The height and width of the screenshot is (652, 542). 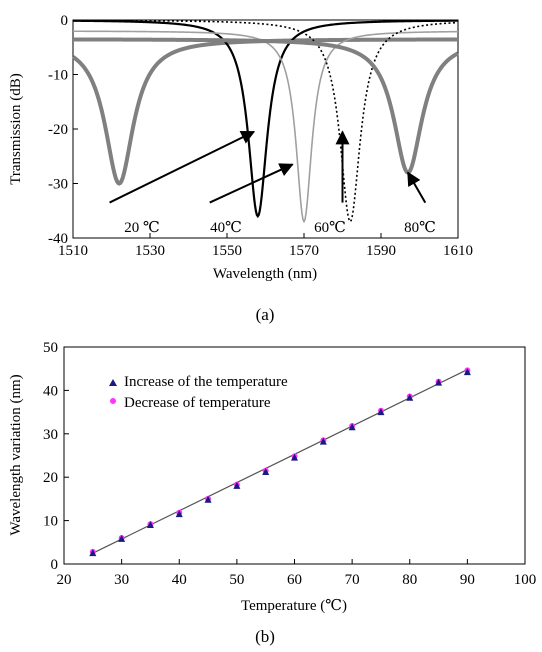 I want to click on xtick-label-a: 1510, so click(x=73, y=251).